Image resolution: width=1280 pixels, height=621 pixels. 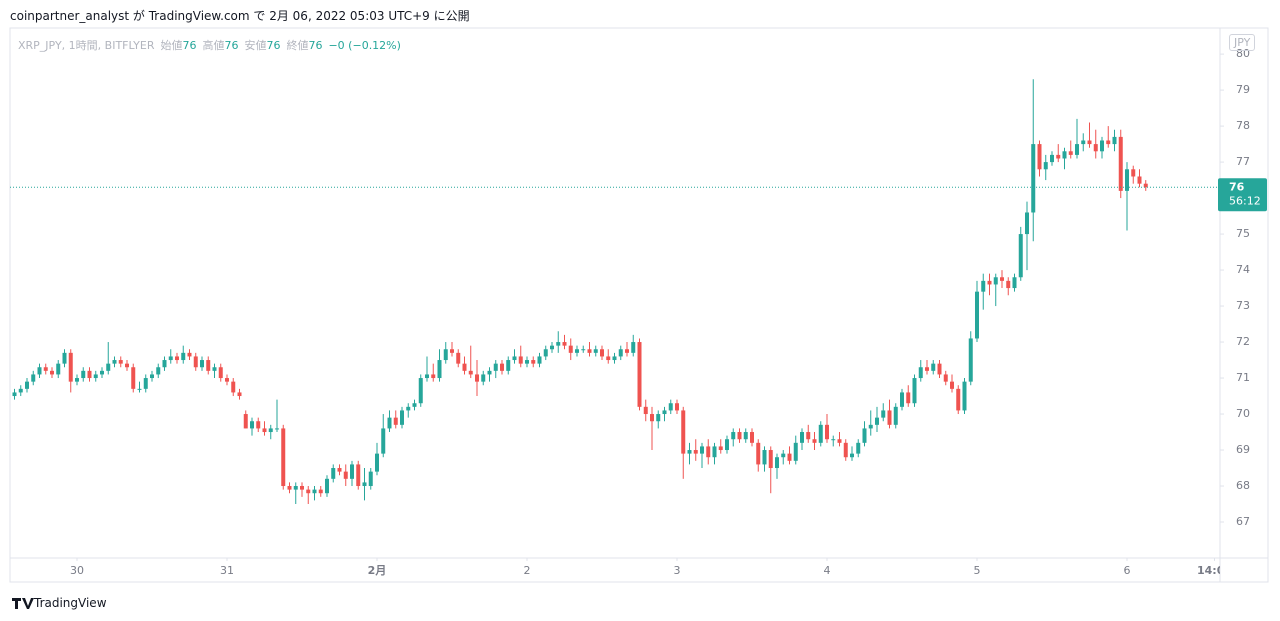 What do you see at coordinates (1243, 485) in the screenshot?
I see `y-tick-label: 68` at bounding box center [1243, 485].